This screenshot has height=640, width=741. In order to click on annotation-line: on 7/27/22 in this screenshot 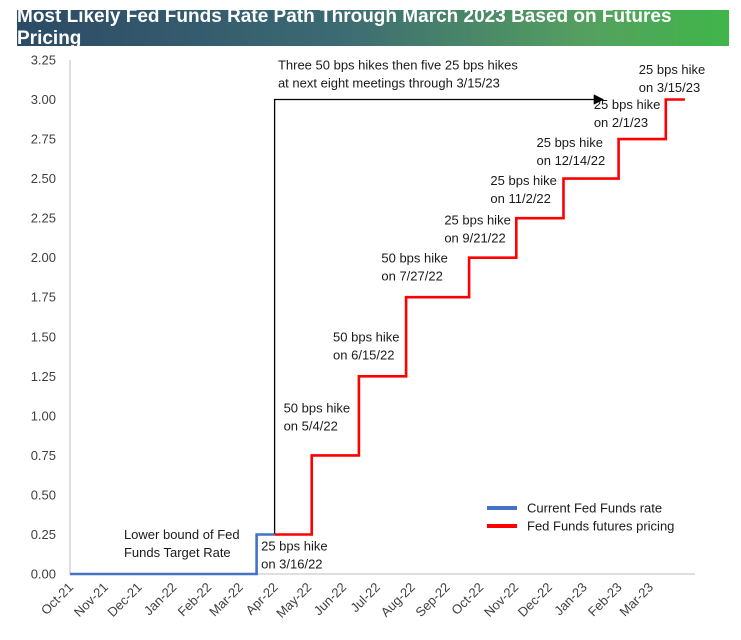, I will do `click(411, 275)`.